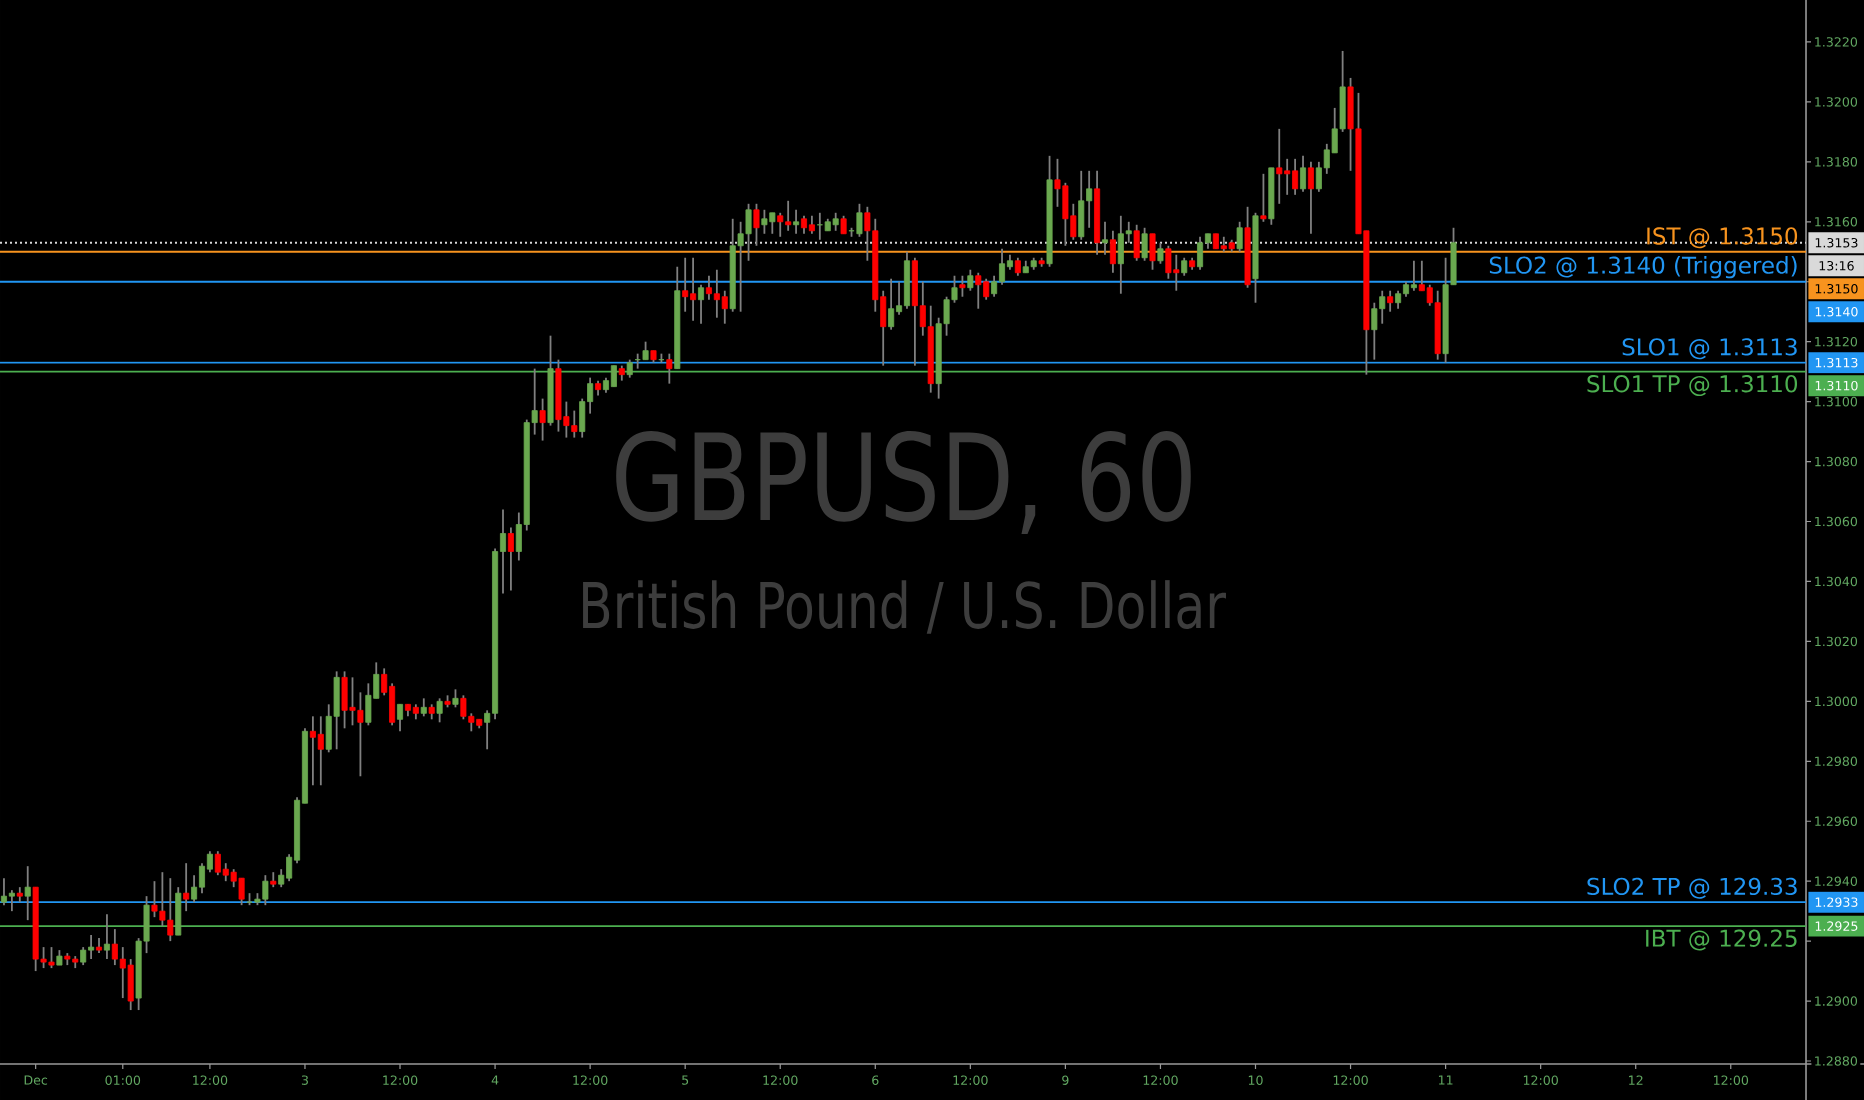 This screenshot has width=1864, height=1100. Describe the element at coordinates (903, 482) in the screenshot. I see `text: GBPUSD, 60` at that location.